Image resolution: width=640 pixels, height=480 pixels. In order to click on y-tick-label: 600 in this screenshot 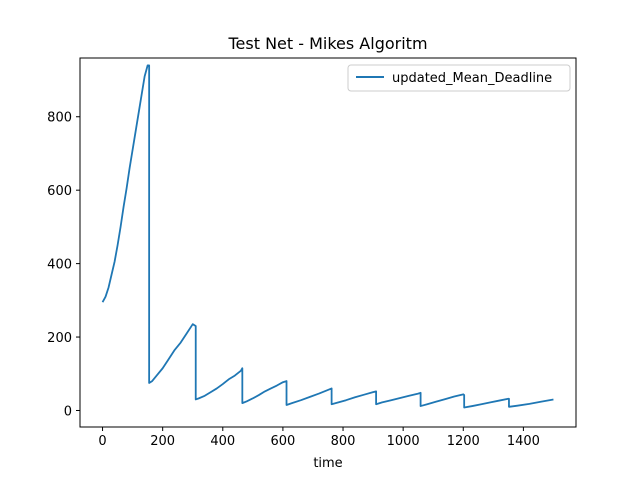, I will do `click(59, 191)`.